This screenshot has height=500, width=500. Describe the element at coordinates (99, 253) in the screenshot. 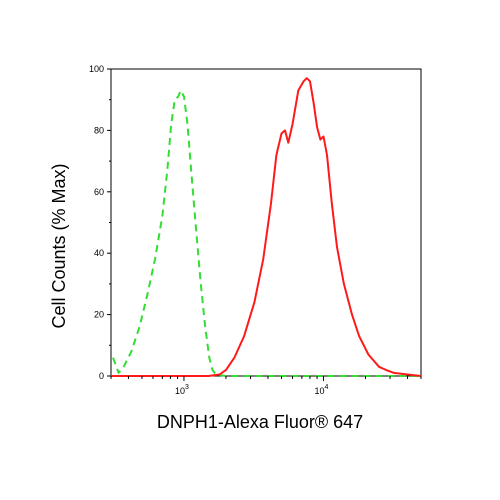

I see `y-tick-label: 40` at that location.